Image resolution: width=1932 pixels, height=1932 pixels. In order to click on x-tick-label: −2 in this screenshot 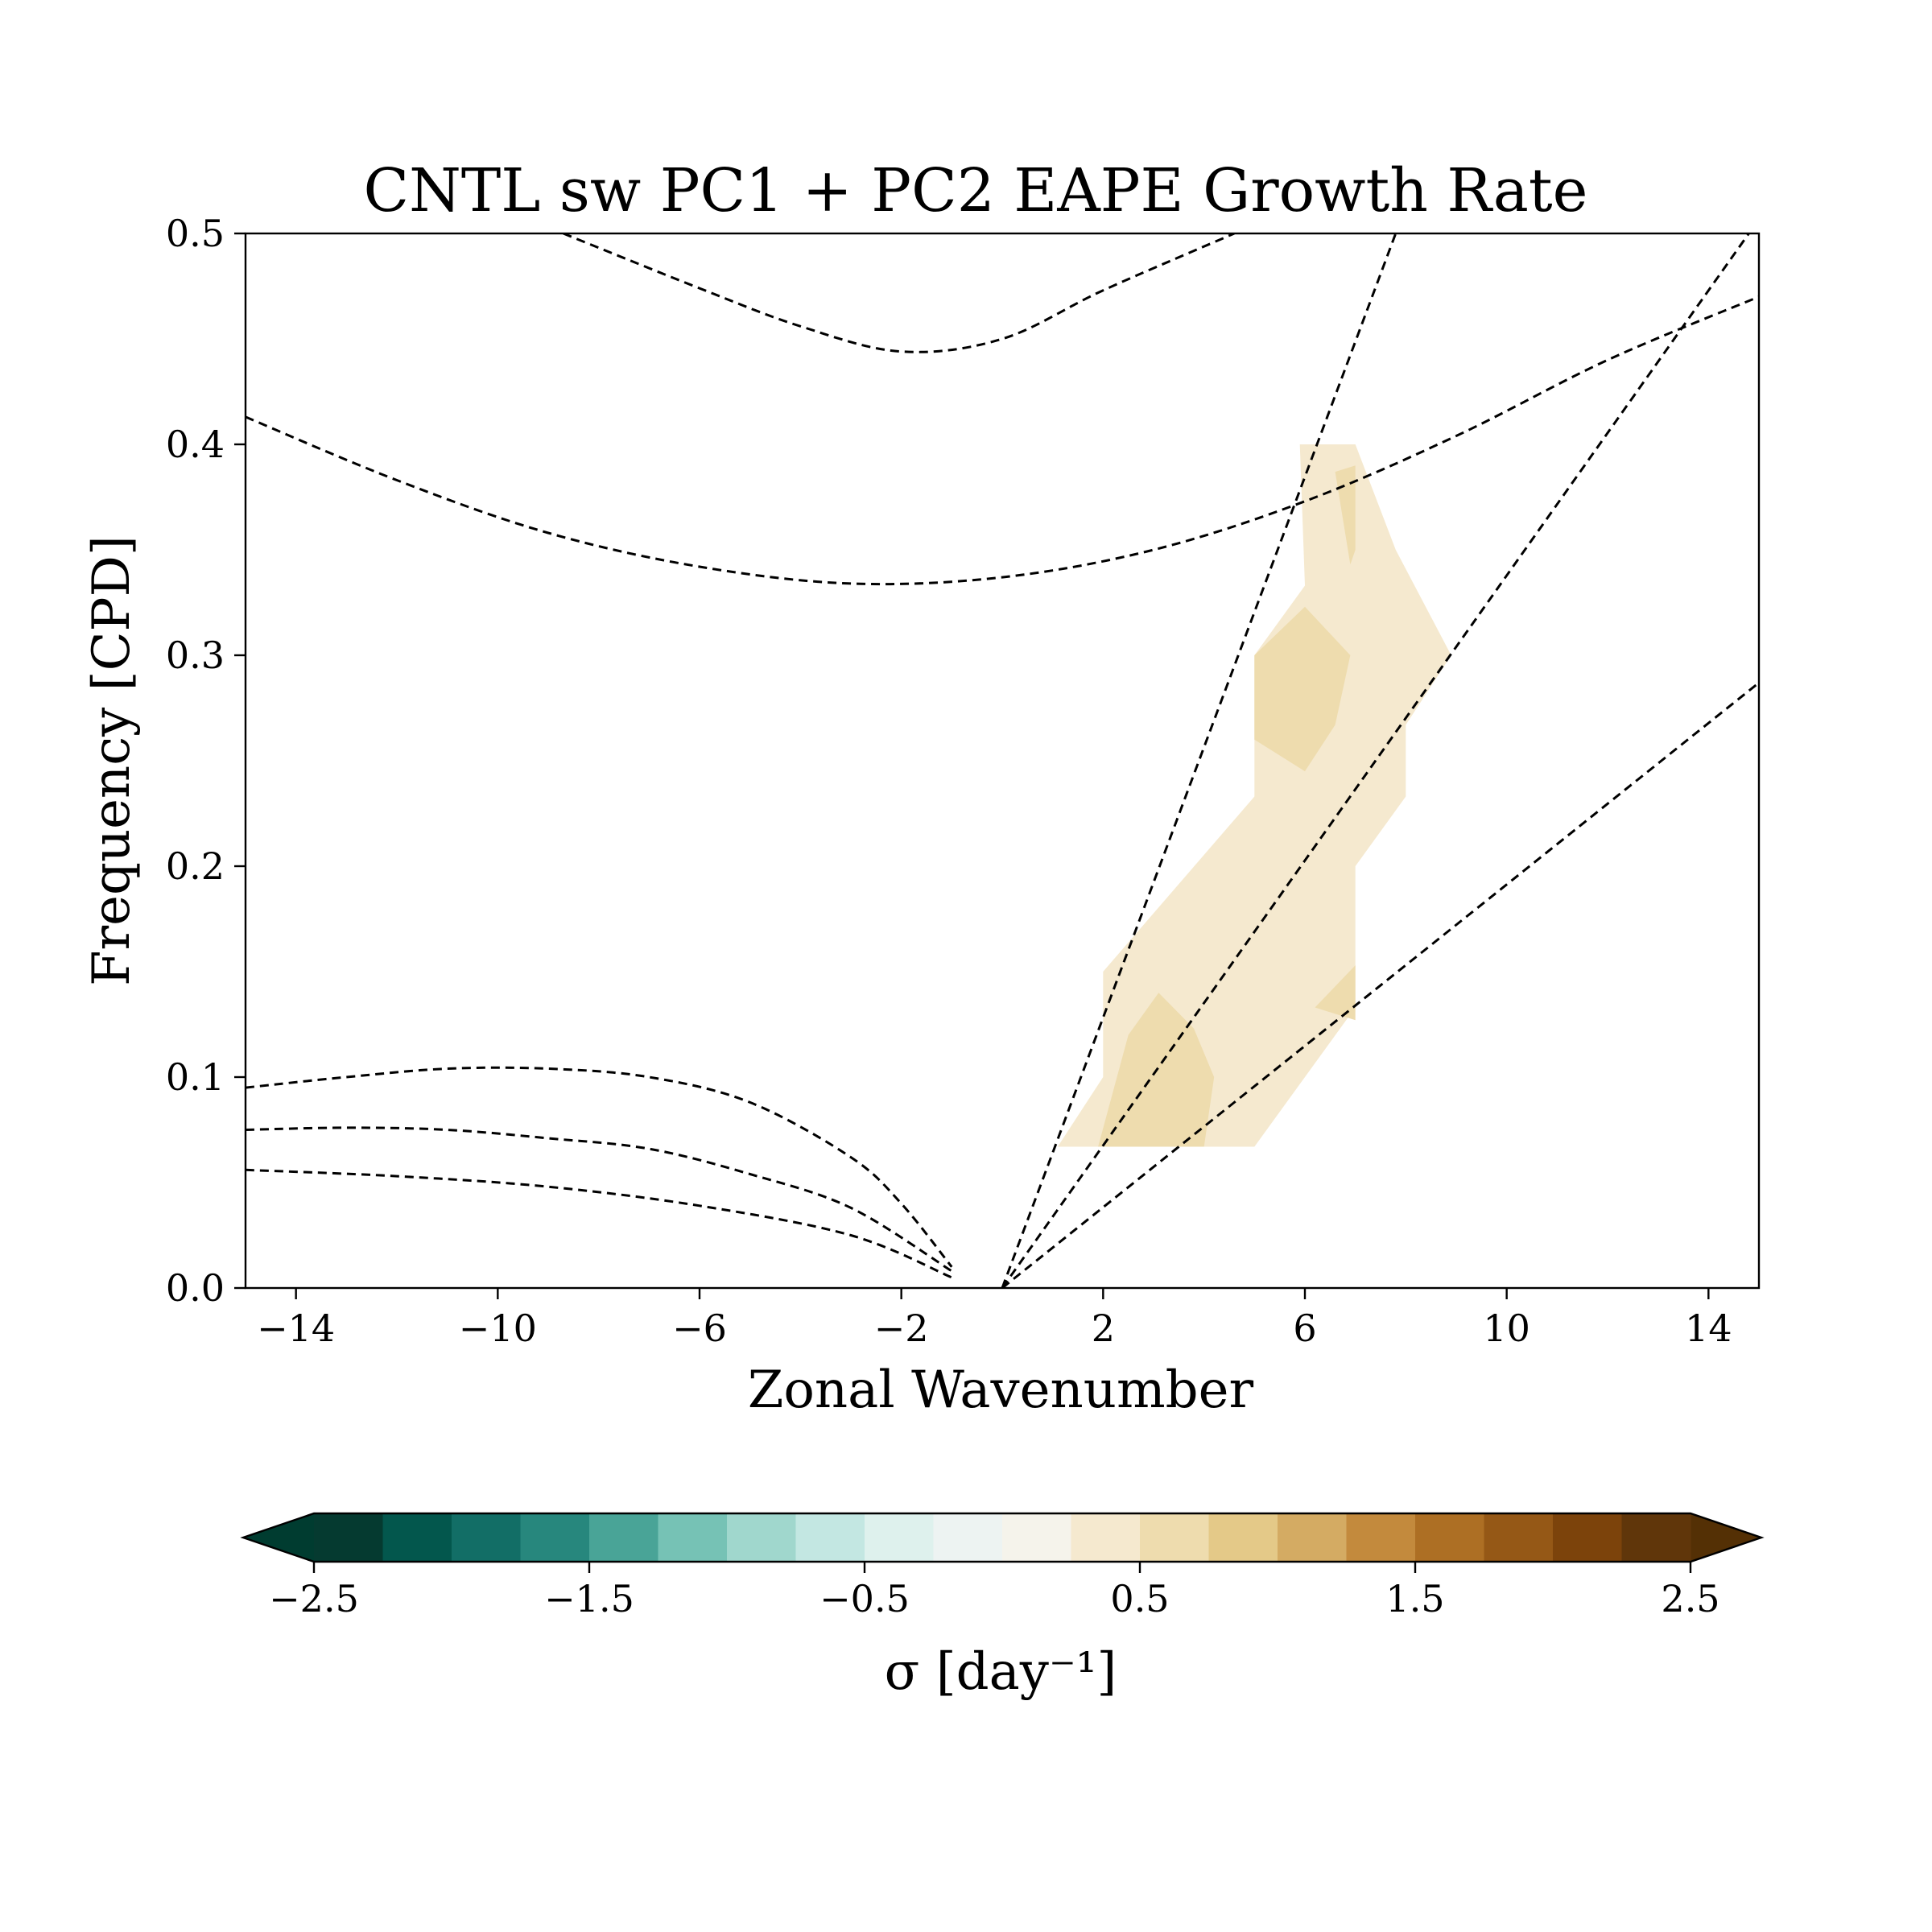, I will do `click(901, 1328)`.